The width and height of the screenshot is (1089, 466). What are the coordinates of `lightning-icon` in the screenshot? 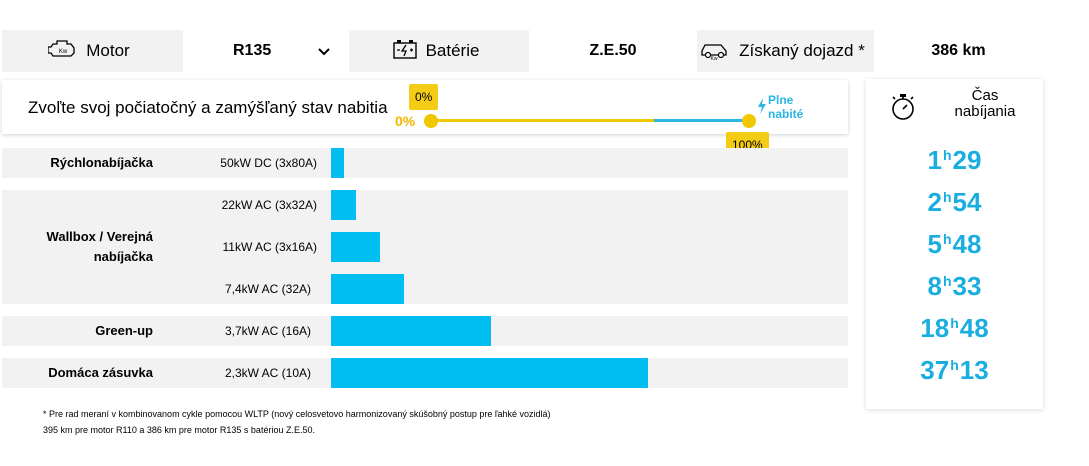 It's located at (762, 108).